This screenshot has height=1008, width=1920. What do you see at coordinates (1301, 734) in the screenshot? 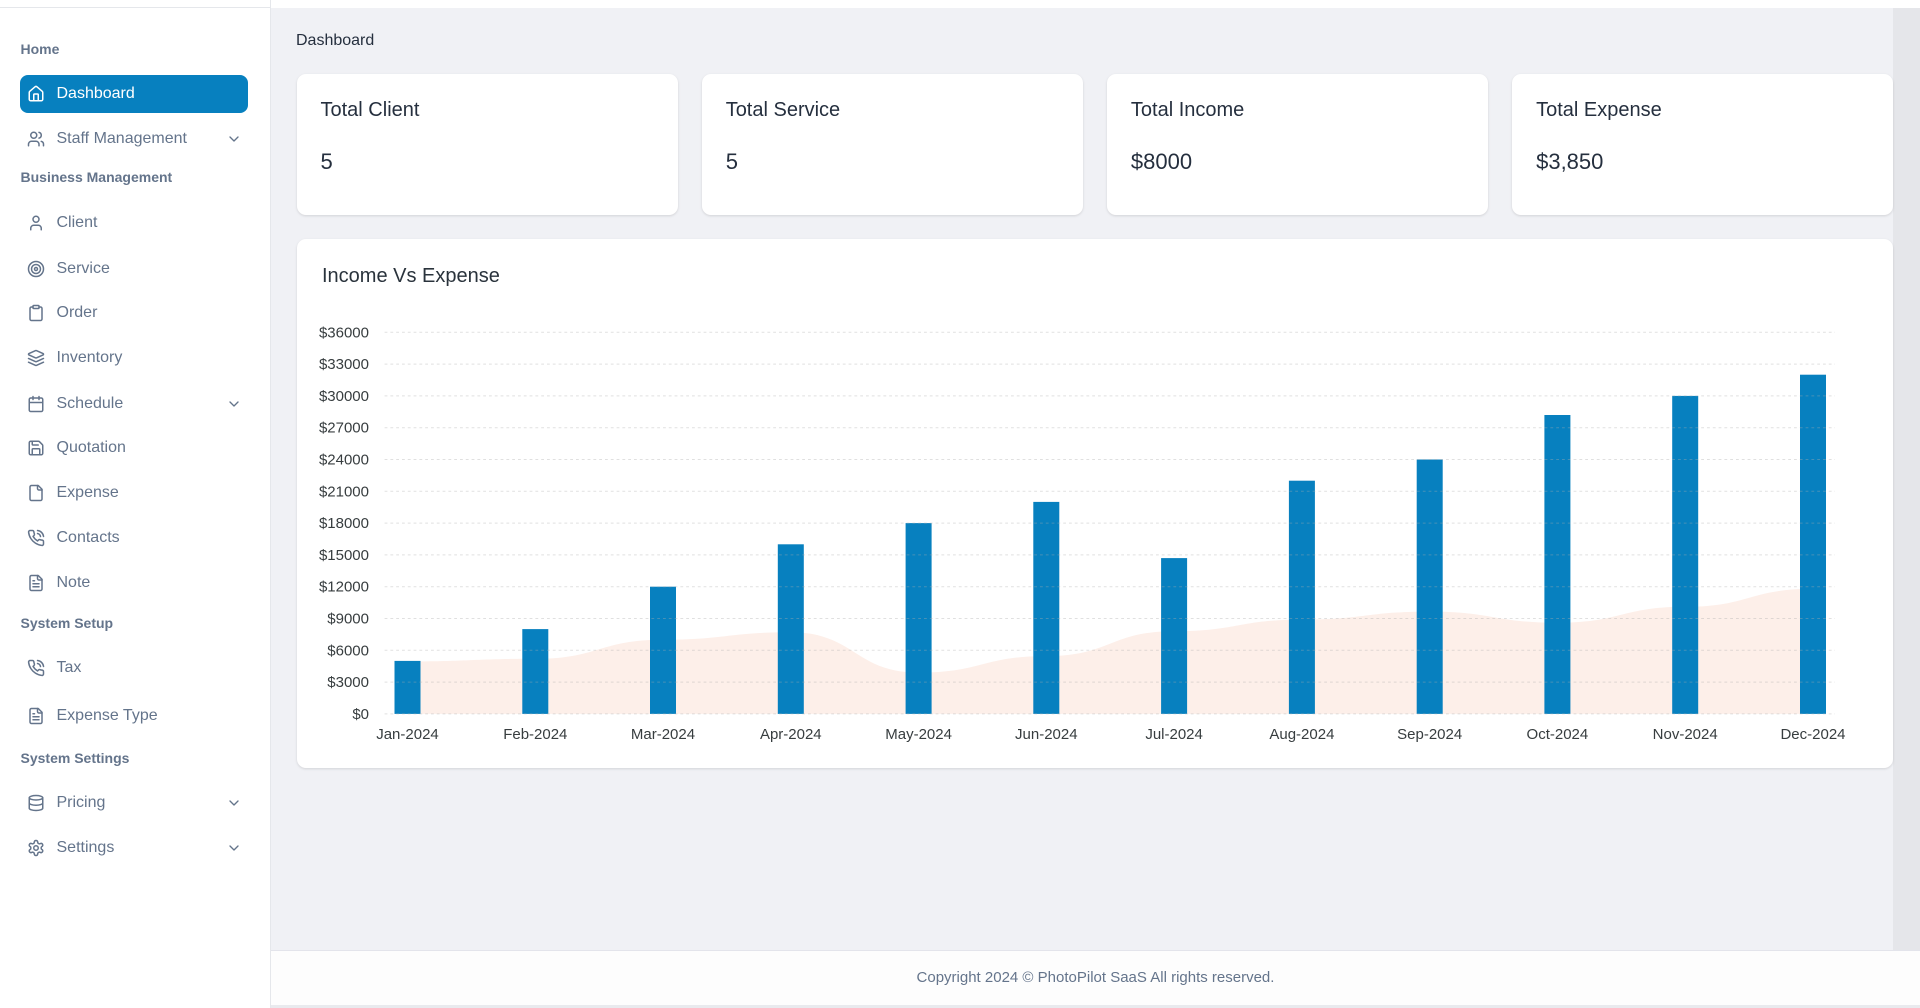
I see `svg-text: Aug-2024` at bounding box center [1301, 734].